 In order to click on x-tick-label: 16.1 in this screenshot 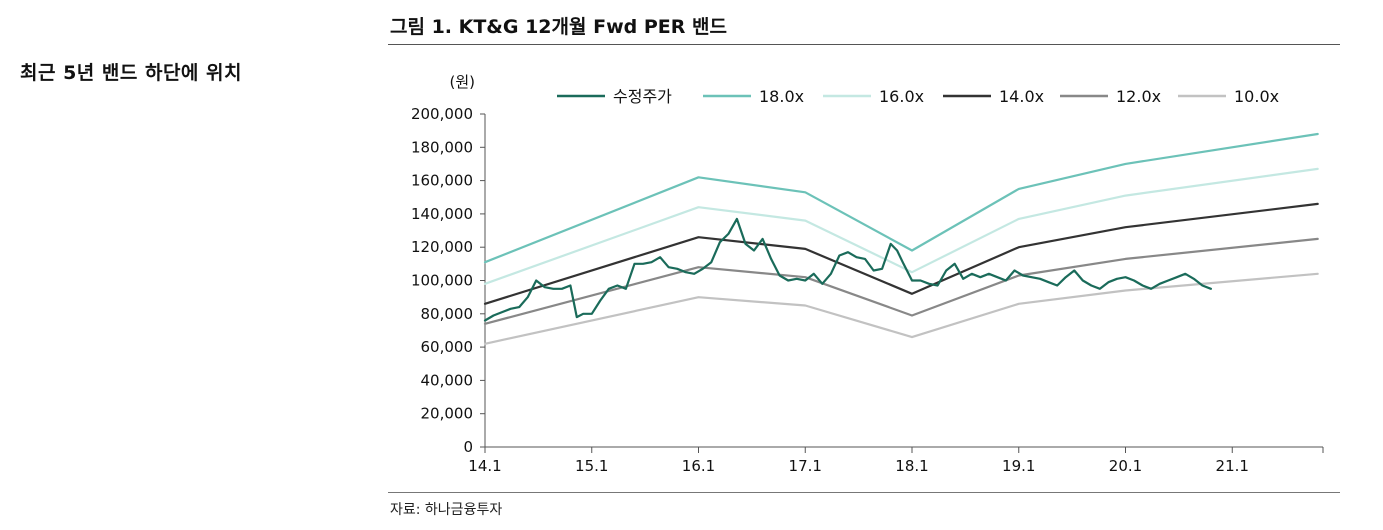, I will do `click(698, 466)`.